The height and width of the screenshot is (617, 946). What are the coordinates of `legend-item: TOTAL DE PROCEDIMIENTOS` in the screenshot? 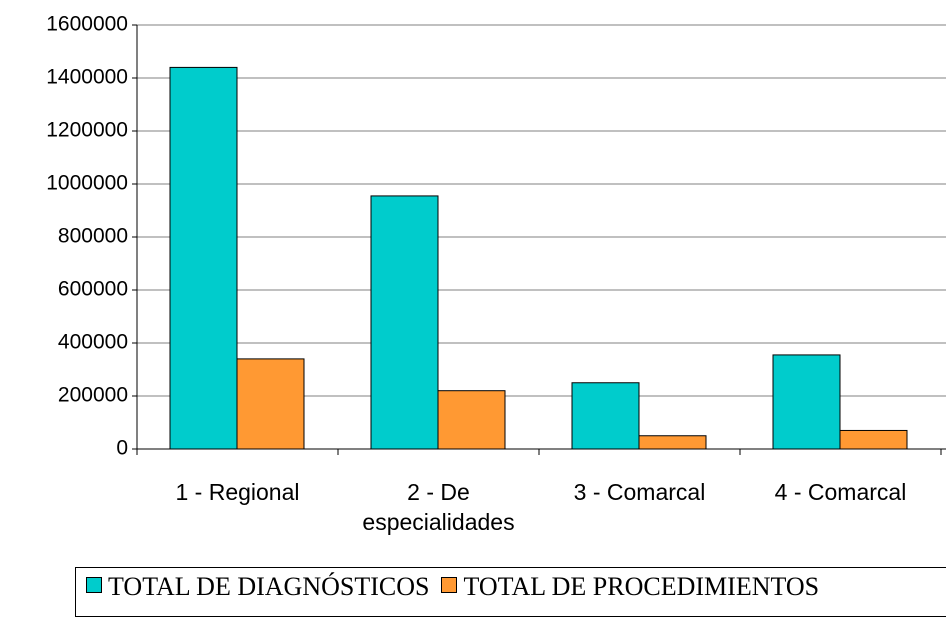 It's located at (630, 587).